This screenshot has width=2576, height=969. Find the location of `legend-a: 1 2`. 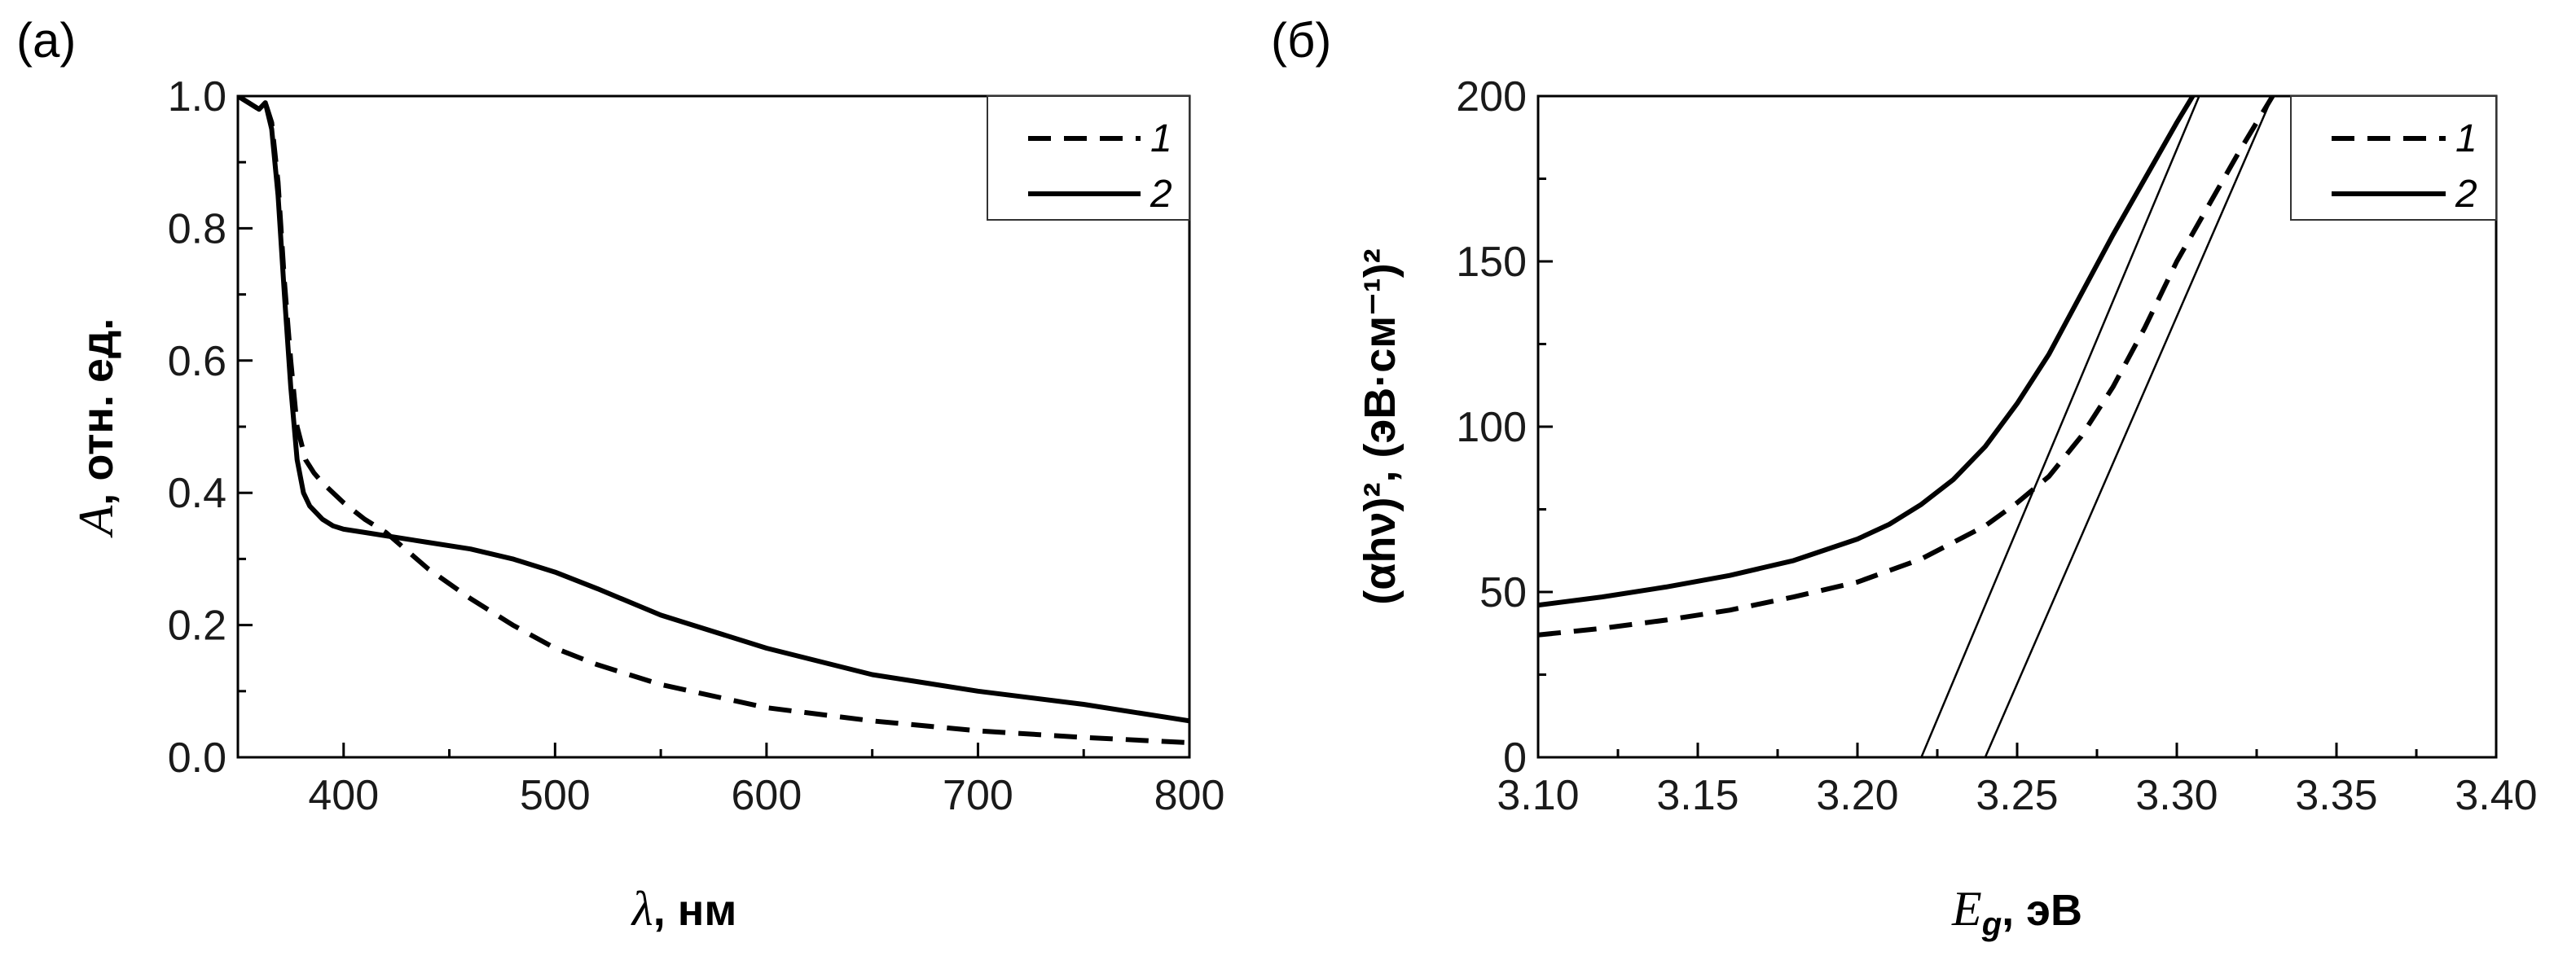

legend-a: 1 2 is located at coordinates (1088, 158).